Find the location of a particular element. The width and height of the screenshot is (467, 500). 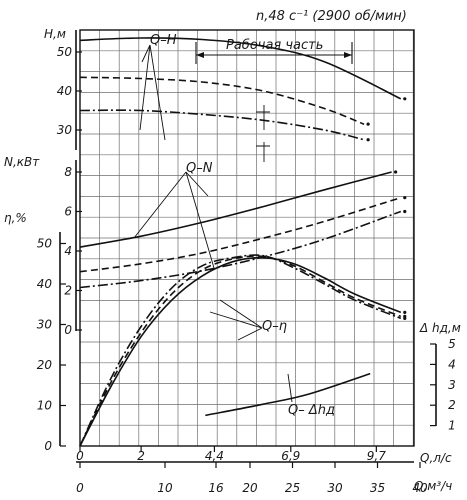

work-range-bracket is located at coordinates (274, 53).